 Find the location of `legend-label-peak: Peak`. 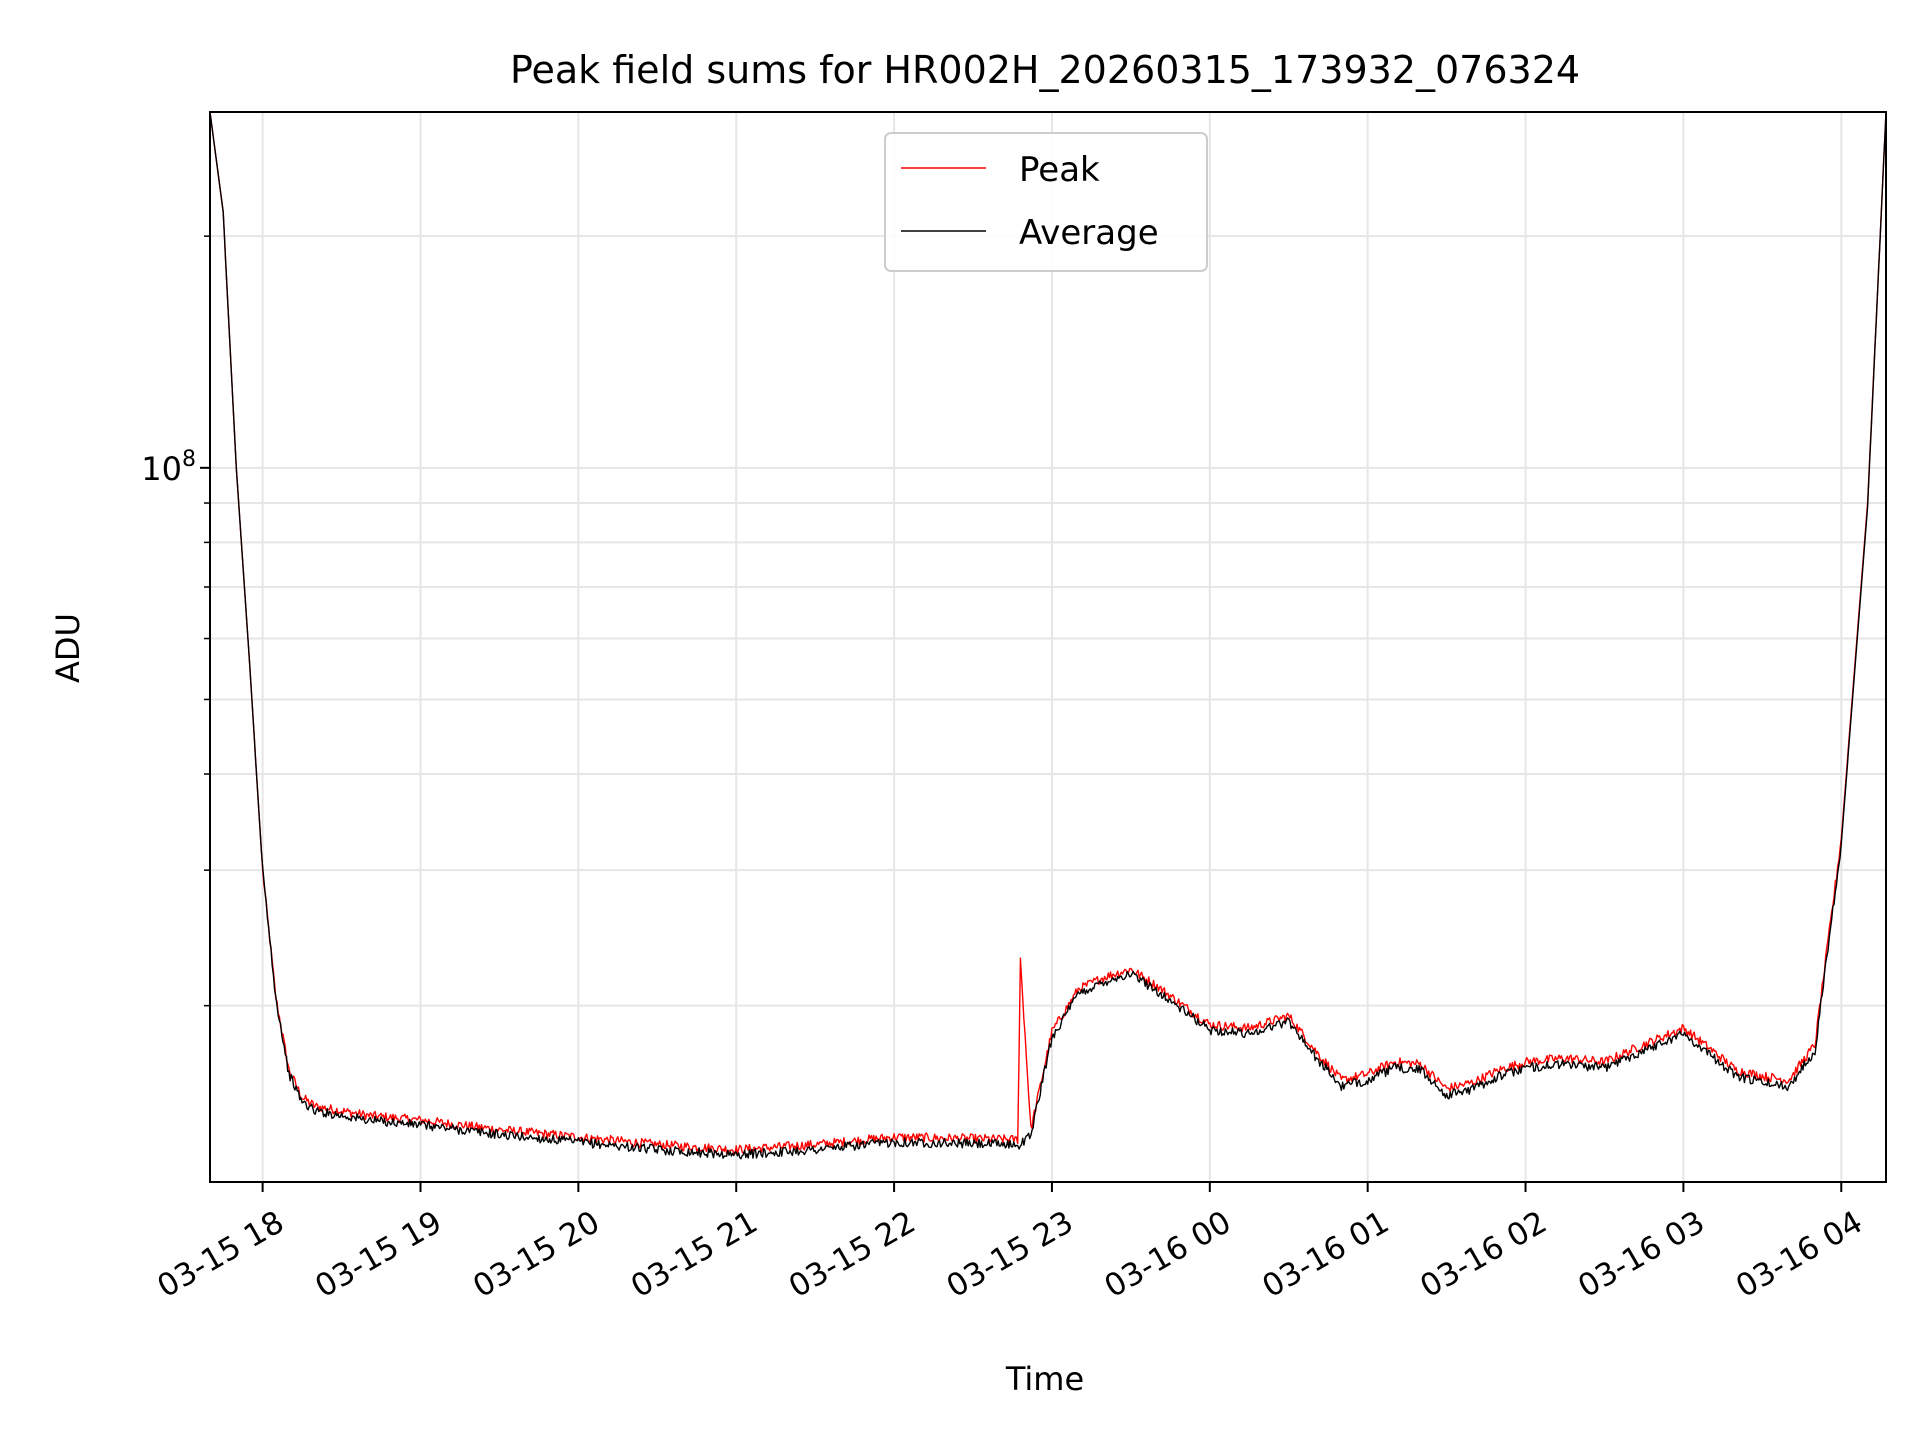

legend-label-peak: Peak is located at coordinates (1059, 170).